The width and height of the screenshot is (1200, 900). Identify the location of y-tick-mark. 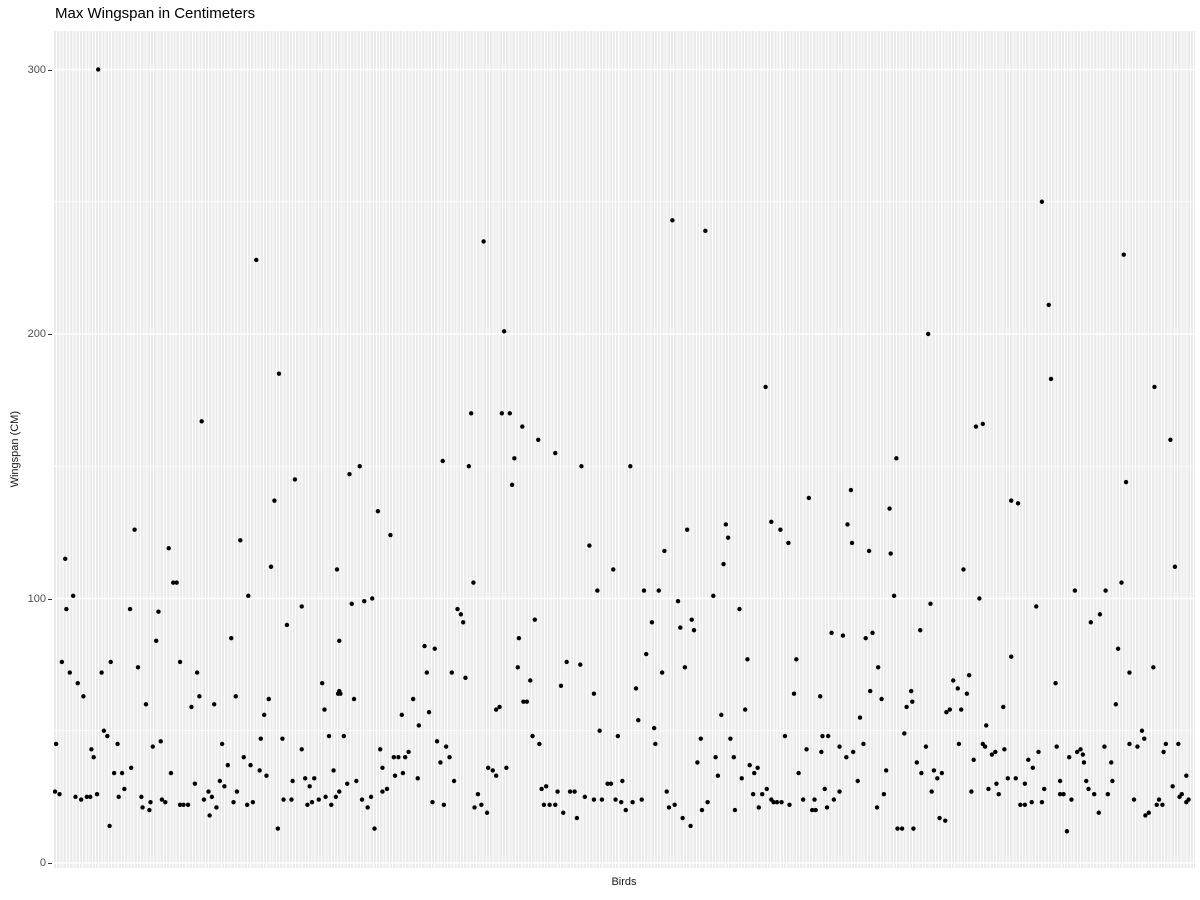
(50, 599).